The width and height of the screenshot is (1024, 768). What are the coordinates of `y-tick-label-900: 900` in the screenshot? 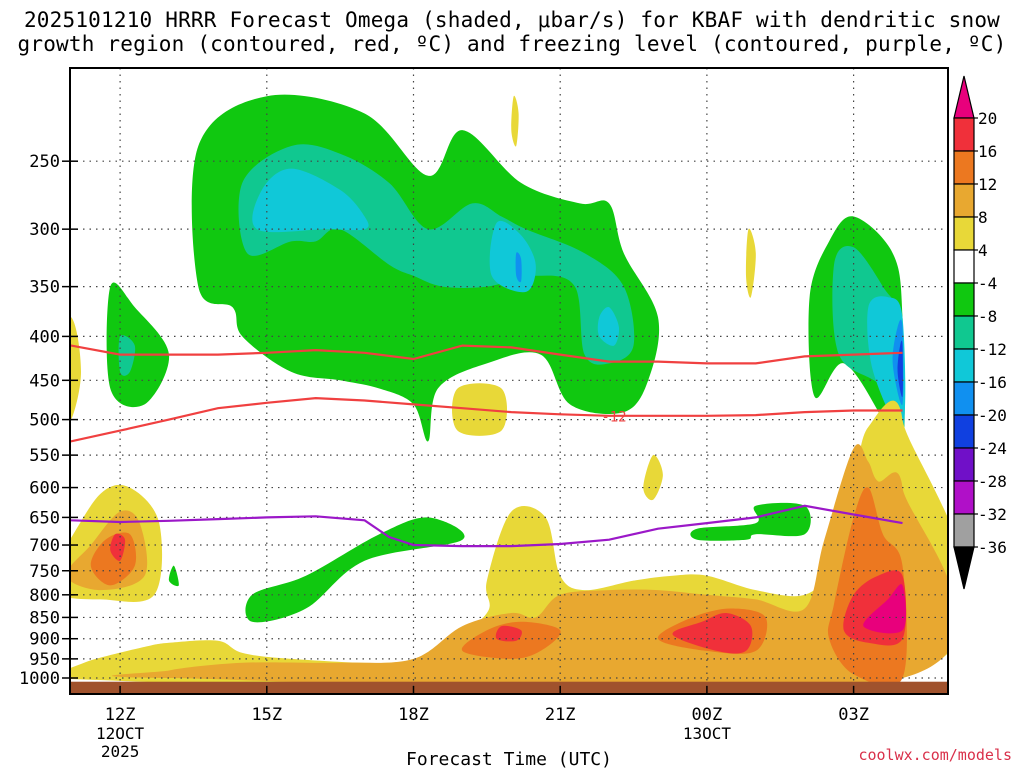 It's located at (44, 640).